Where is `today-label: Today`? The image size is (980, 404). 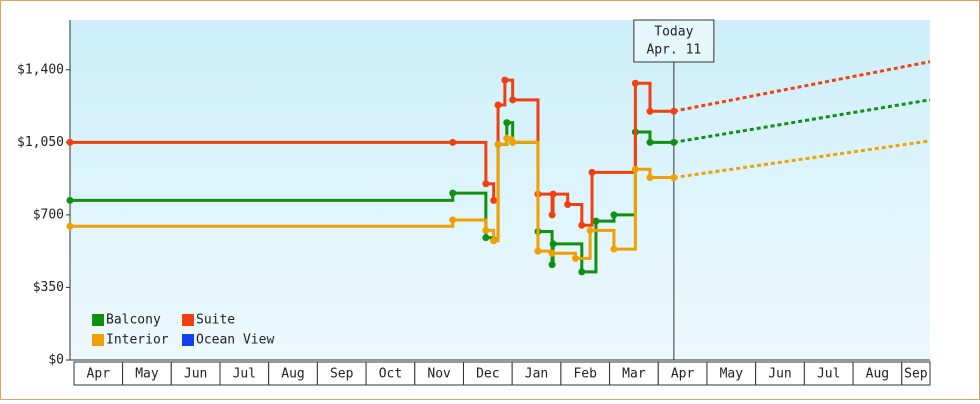
today-label: Today is located at coordinates (673, 32).